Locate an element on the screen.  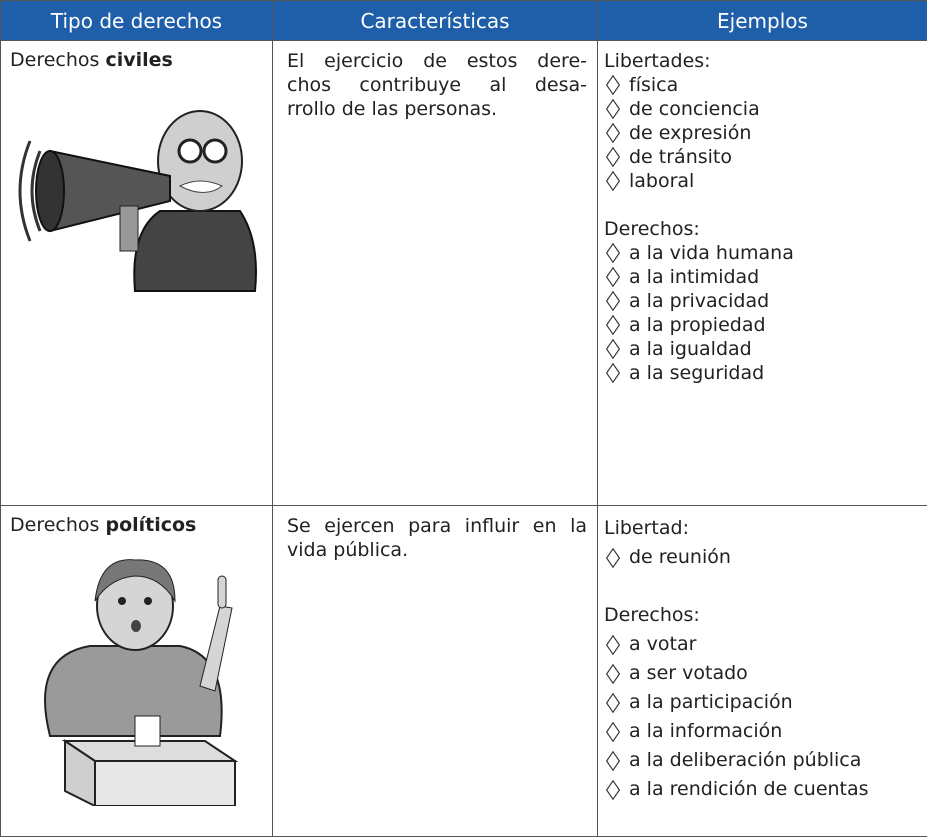
example-group: Libertad:de reunión is located at coordinates (763, 543).